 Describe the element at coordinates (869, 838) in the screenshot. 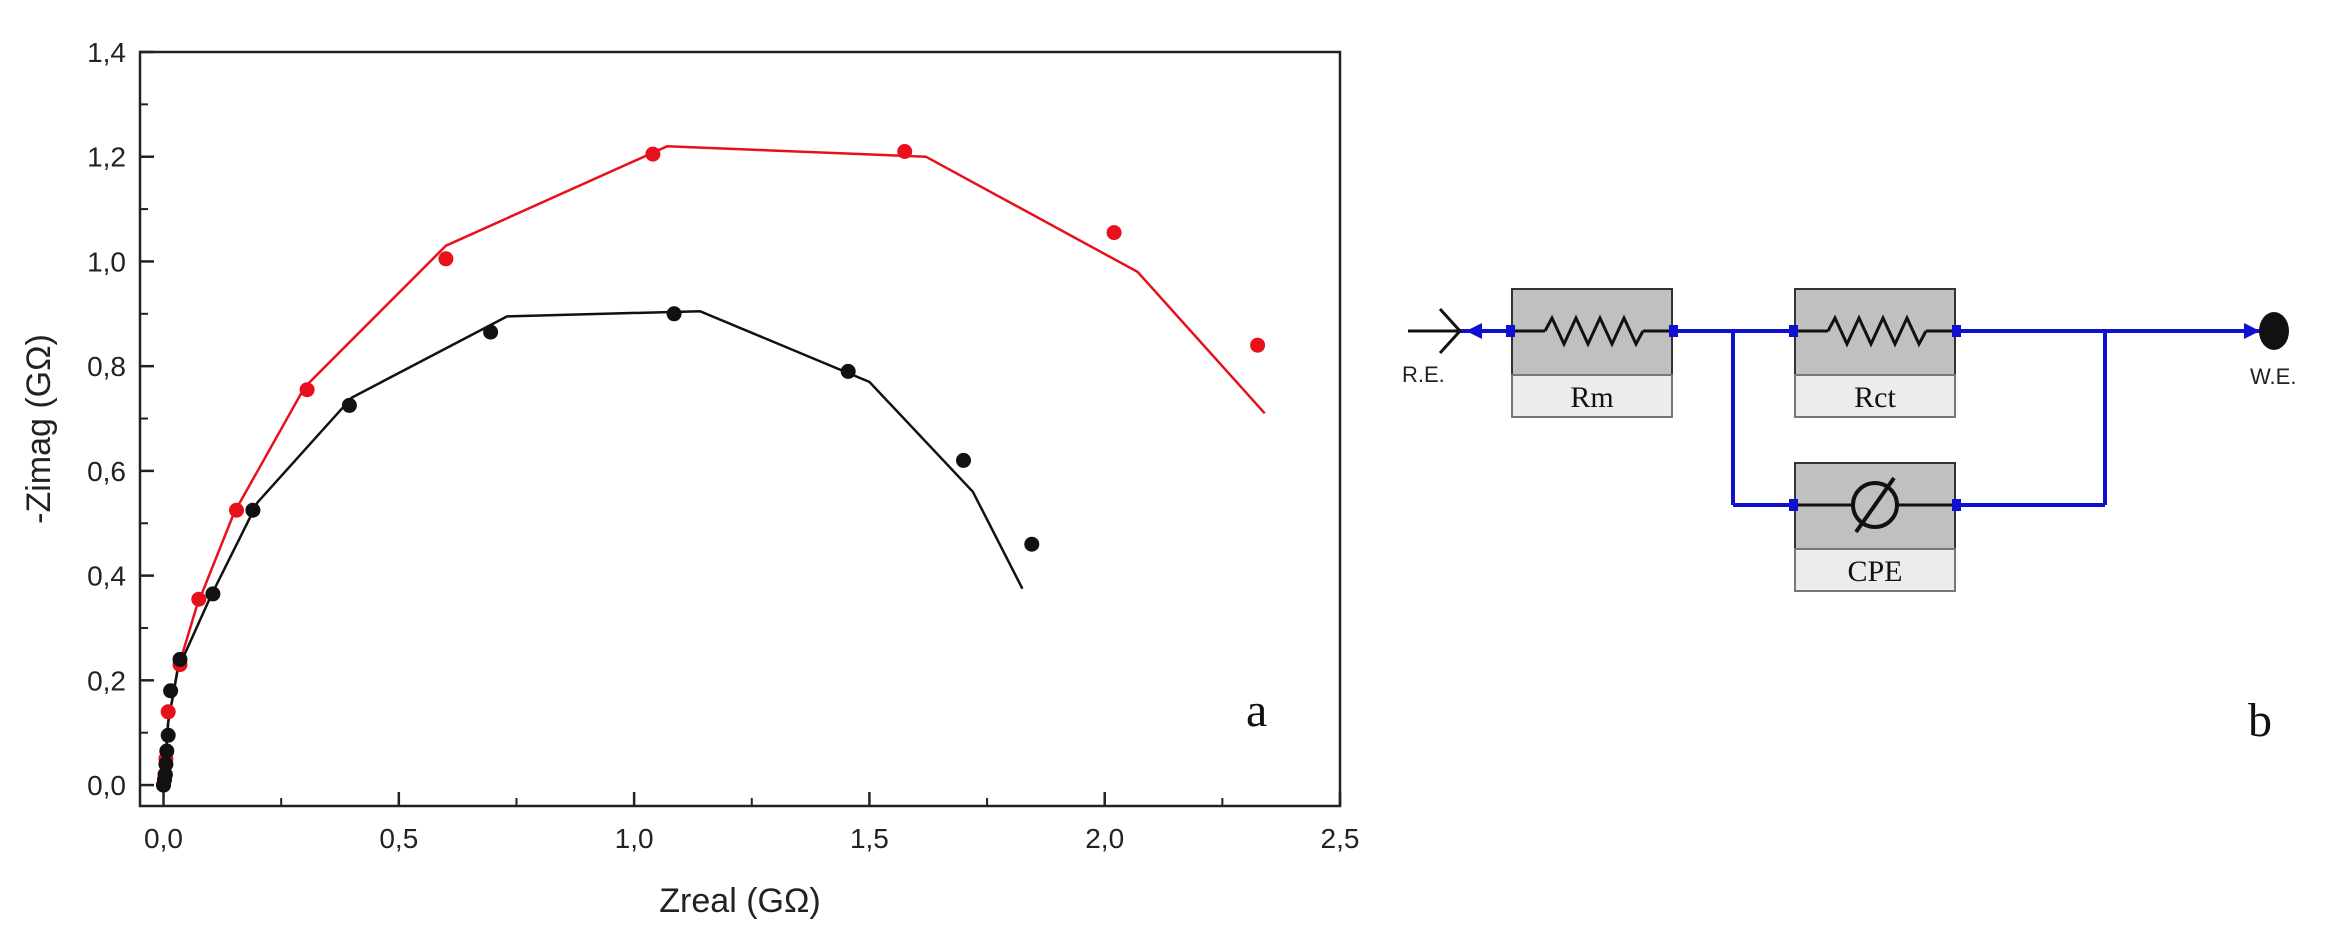

I see `x-tick-label: 1,5` at that location.